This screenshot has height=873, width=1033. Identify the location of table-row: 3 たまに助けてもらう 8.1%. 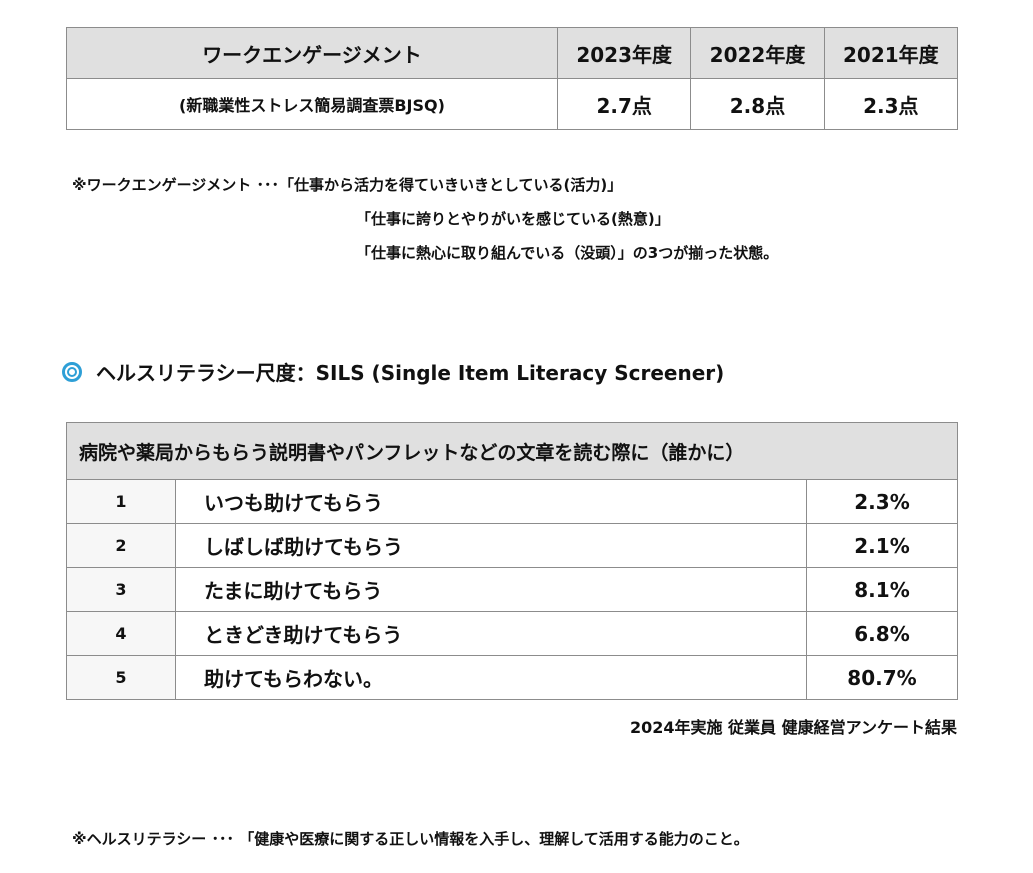
(512, 589).